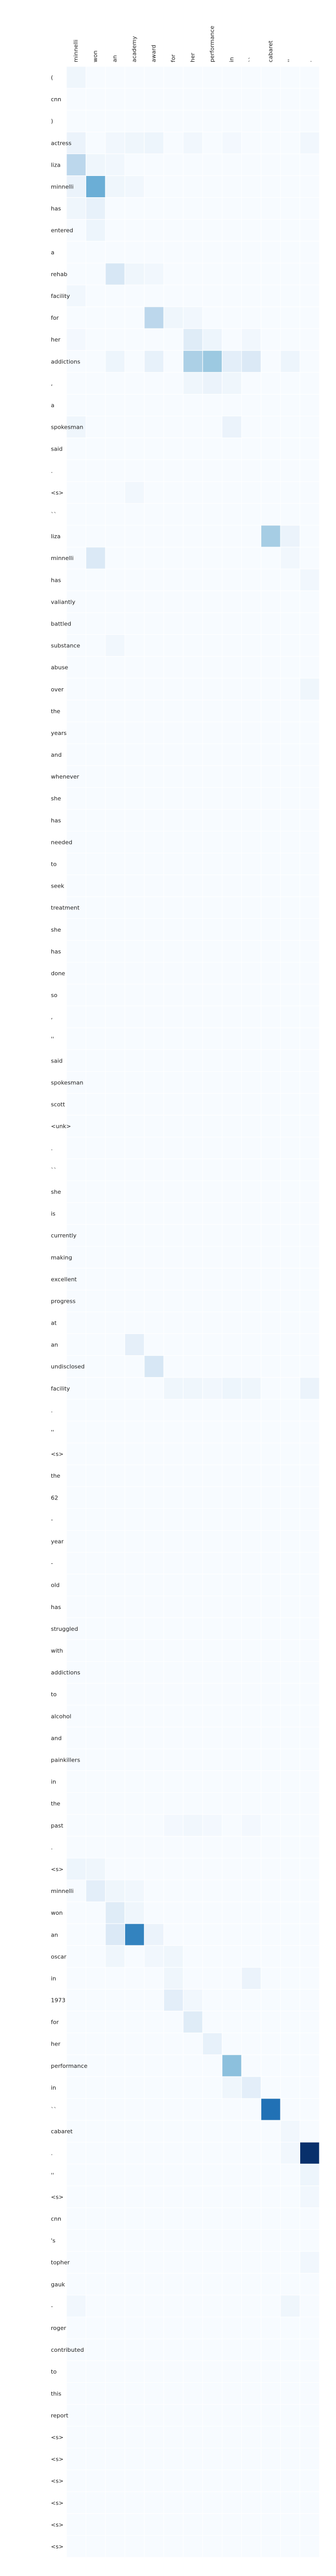 Image resolution: width=336 pixels, height=2576 pixels. I want to click on y-tick-label: alcohol, so click(61, 1716).